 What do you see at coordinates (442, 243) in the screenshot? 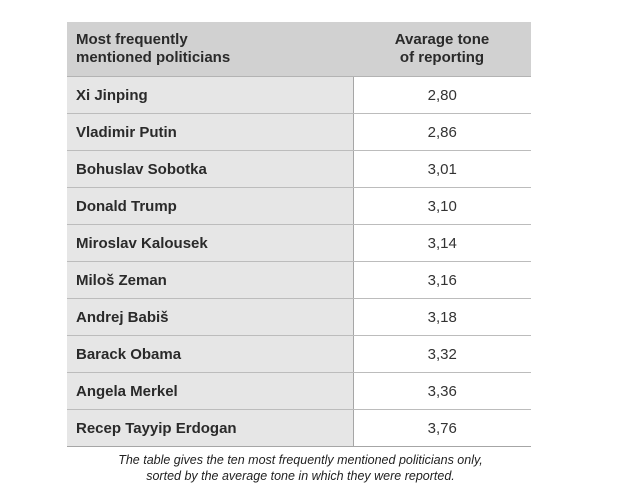
I see `tone-value: 3,14` at bounding box center [442, 243].